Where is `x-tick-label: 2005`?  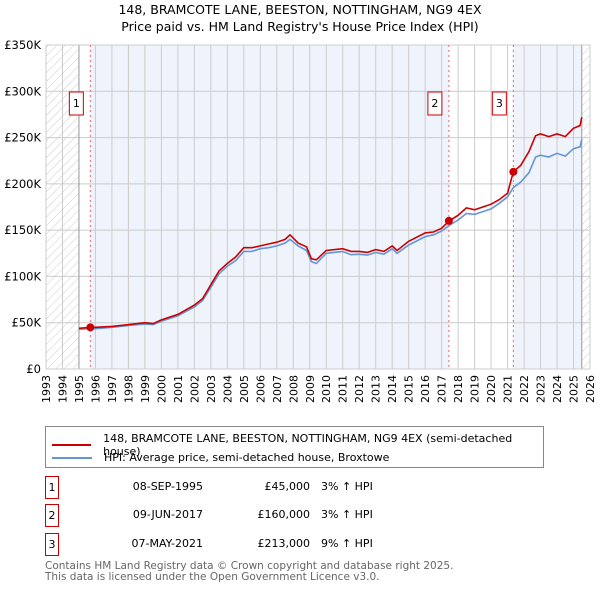 x-tick-label: 2005 is located at coordinates (244, 389).